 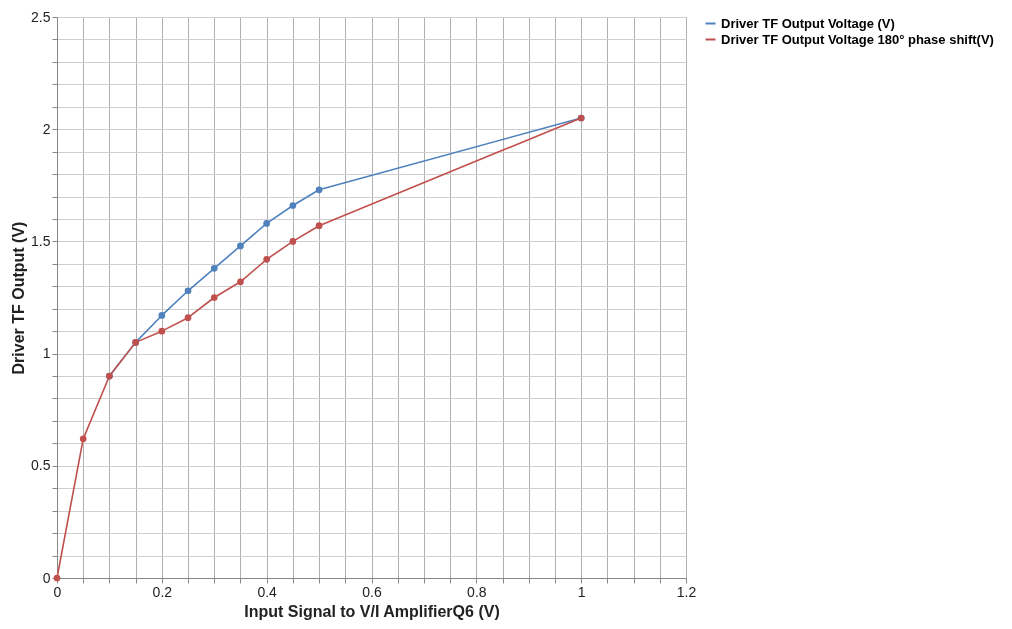 What do you see at coordinates (372, 611) in the screenshot?
I see `x-axis-title: Input Signal to V/I AmplifierQ6 (V)` at bounding box center [372, 611].